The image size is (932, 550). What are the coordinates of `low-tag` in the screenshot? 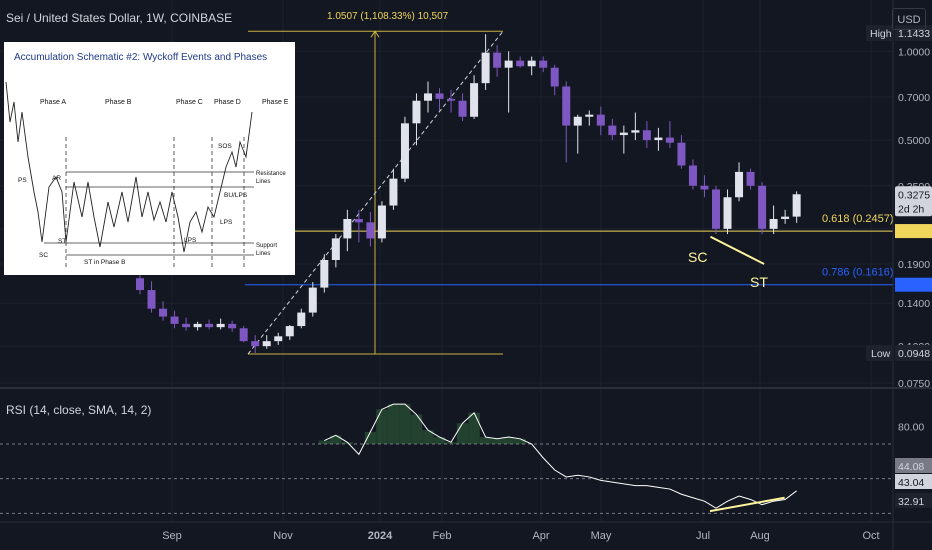 It's located at (879, 353).